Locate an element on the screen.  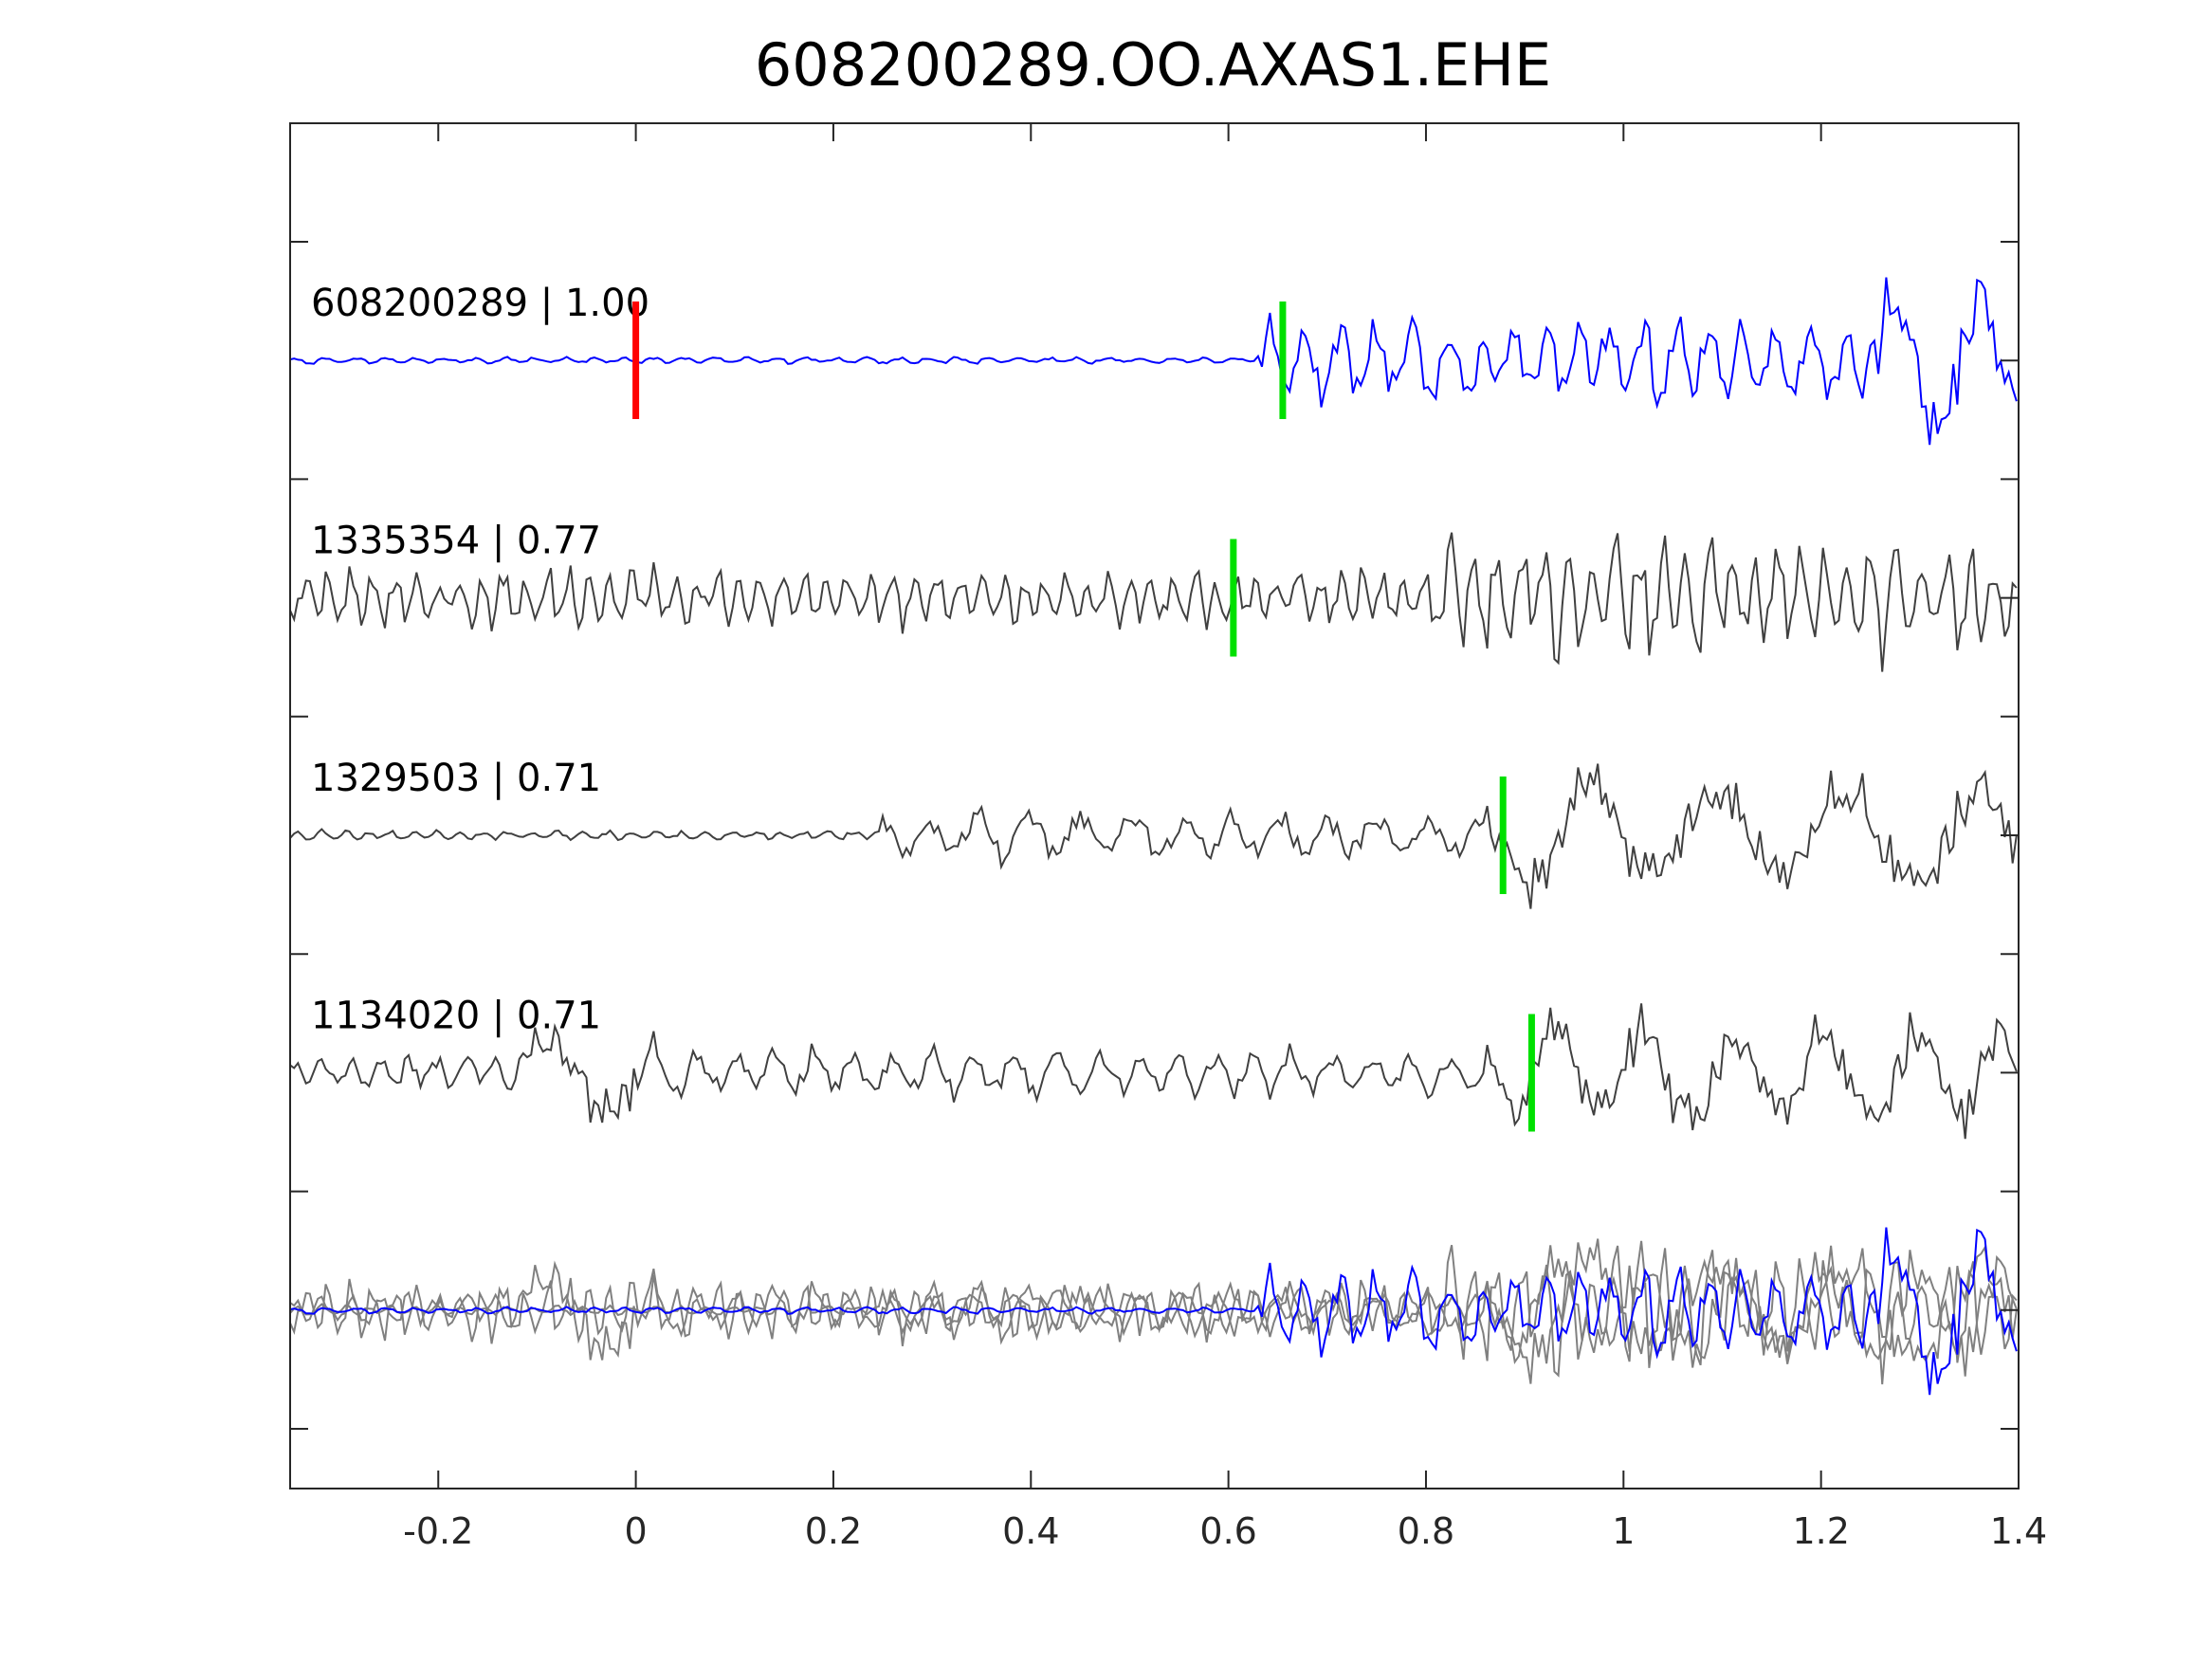
x-tick-label: 1.2 is located at coordinates (1820, 1531).